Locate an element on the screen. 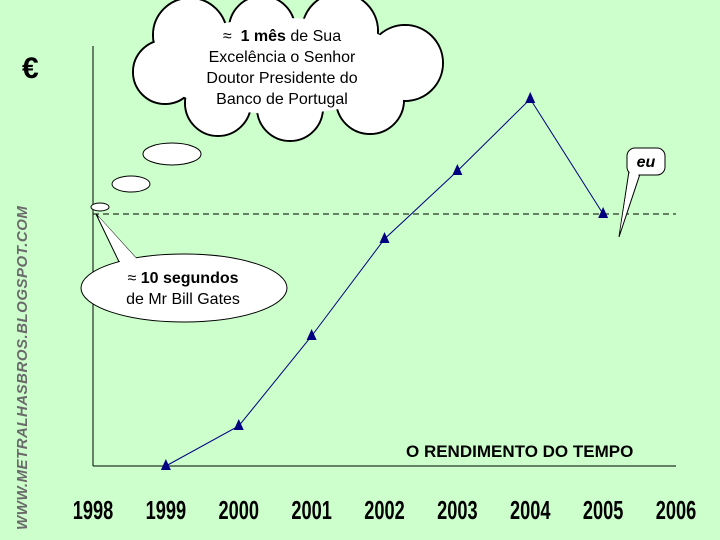  x-tick-label: 2003 is located at coordinates (457, 510).